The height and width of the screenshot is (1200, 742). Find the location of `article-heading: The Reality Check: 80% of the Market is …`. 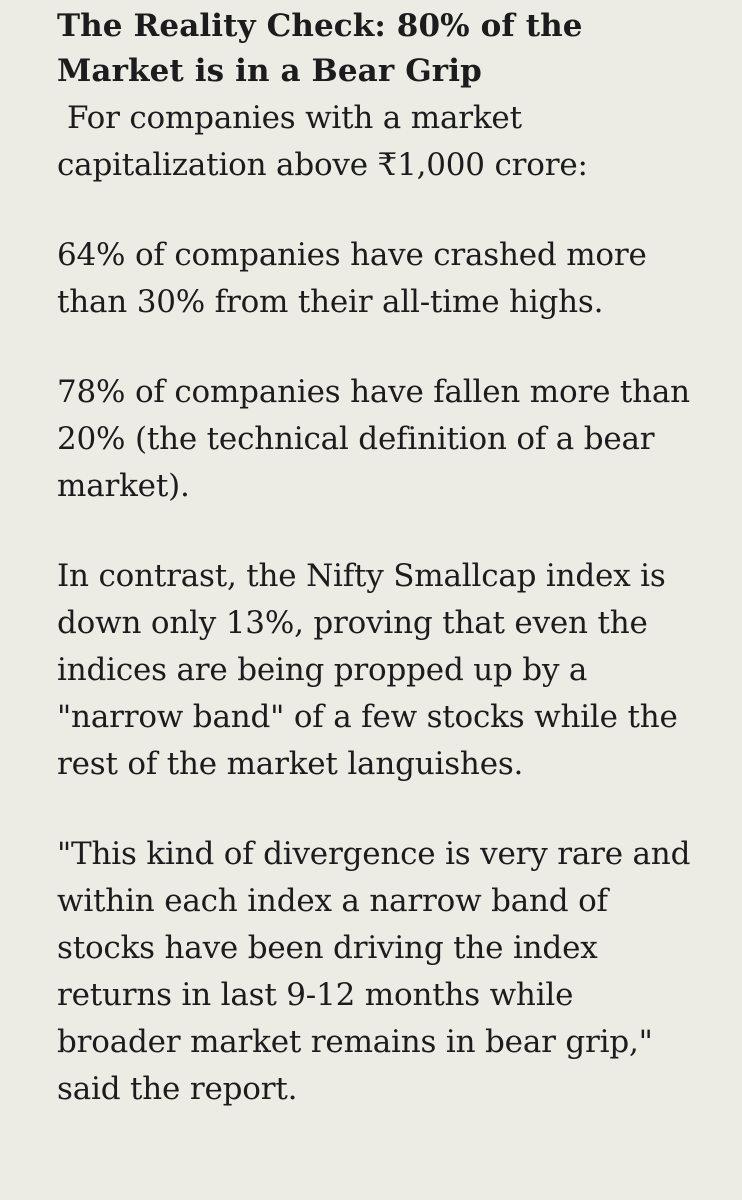

article-heading: The Reality Check: 80% of the Market is … is located at coordinates (320, 48).